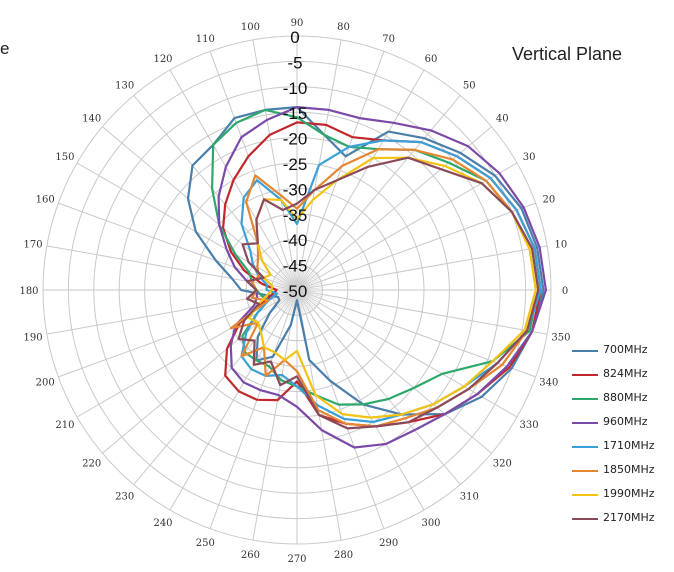 The width and height of the screenshot is (674, 572). What do you see at coordinates (64, 425) in the screenshot?
I see `angle-tick-label: 210` at bounding box center [64, 425].